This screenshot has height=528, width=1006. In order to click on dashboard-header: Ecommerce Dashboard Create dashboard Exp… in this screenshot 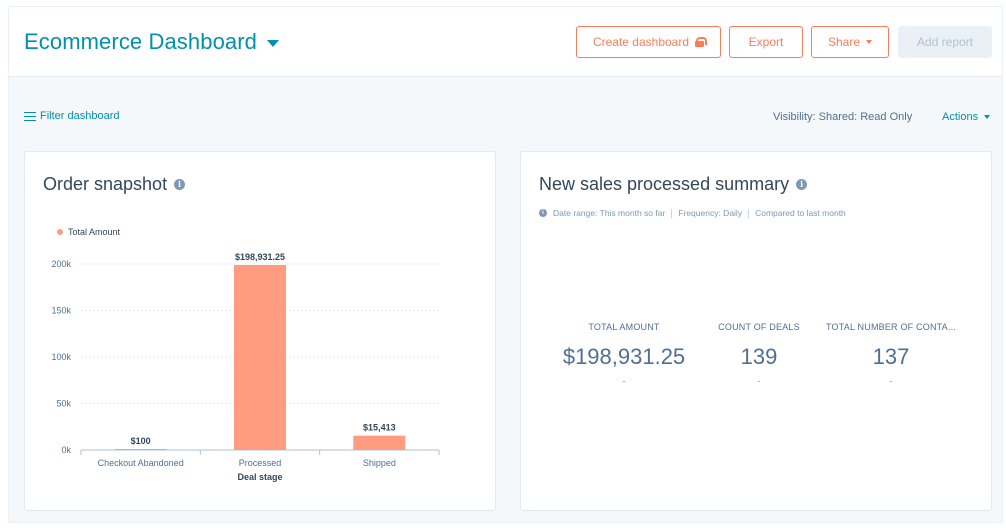, I will do `click(505, 42)`.